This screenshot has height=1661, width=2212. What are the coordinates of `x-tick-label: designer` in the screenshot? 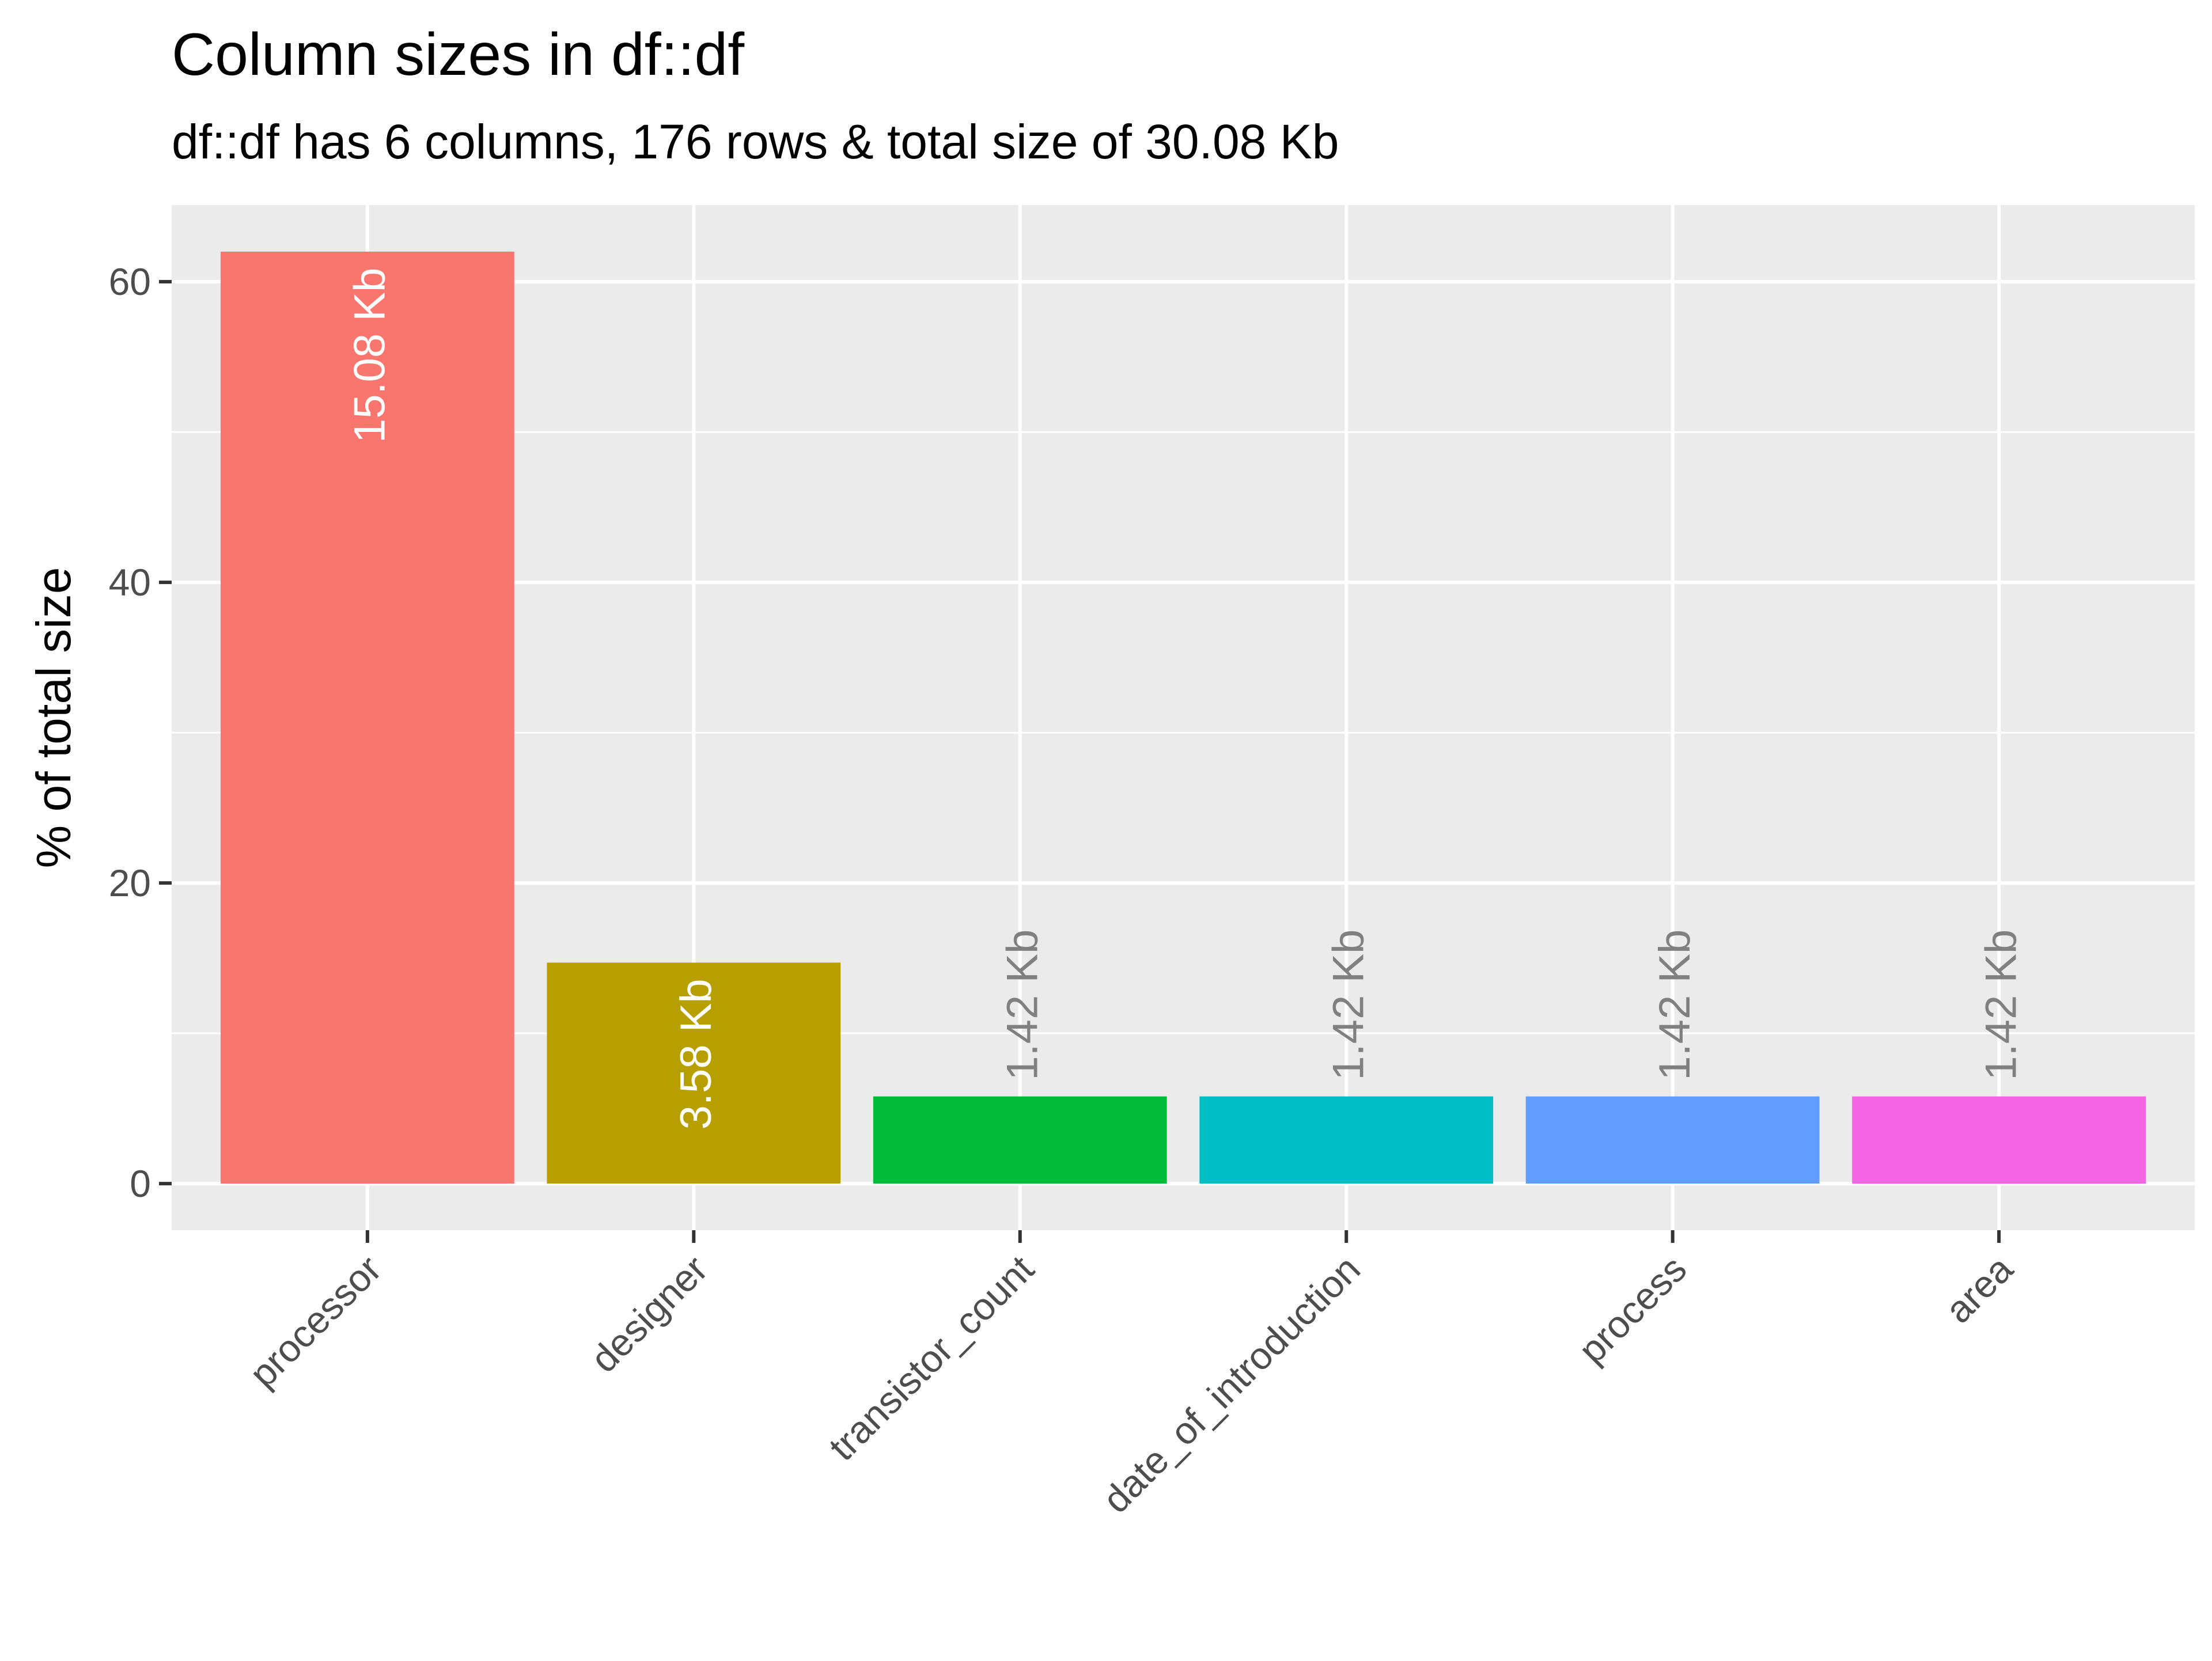 It's located at (648, 1314).